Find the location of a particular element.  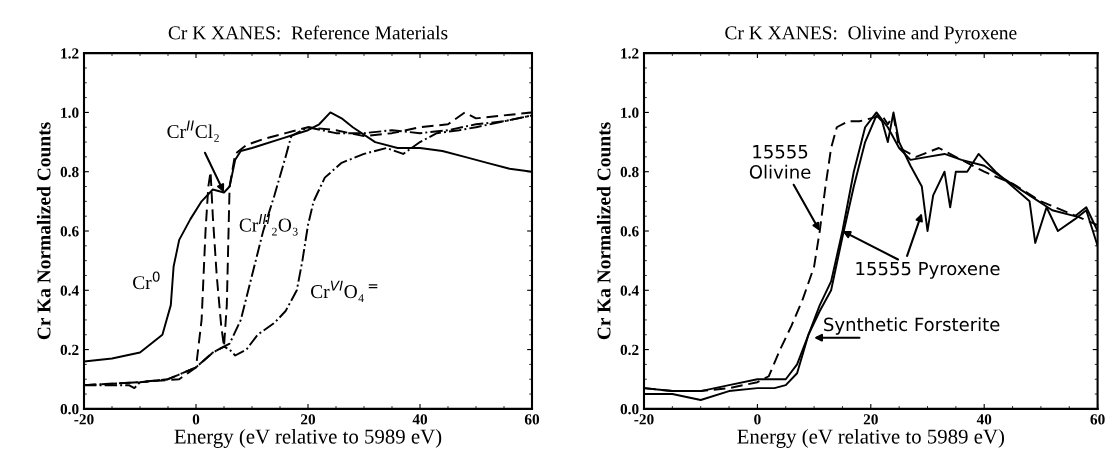

annotation: Cr$^{VI}$O₄$^{=}$ is located at coordinates (344, 291).